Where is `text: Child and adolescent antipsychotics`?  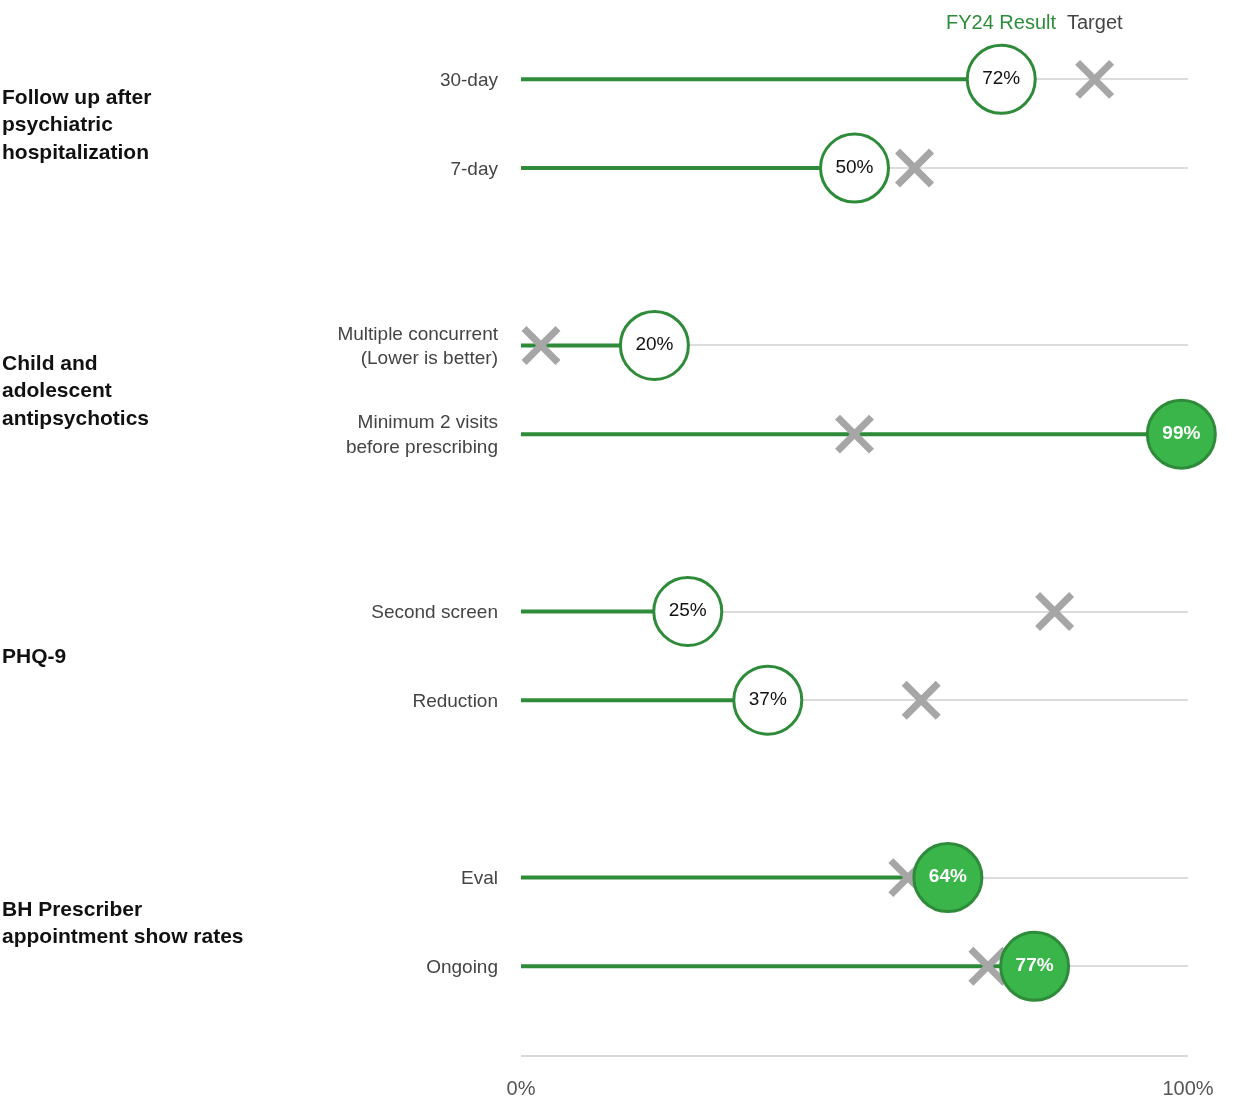
text: Child and adolescent antipsychotics is located at coordinates (76, 390).